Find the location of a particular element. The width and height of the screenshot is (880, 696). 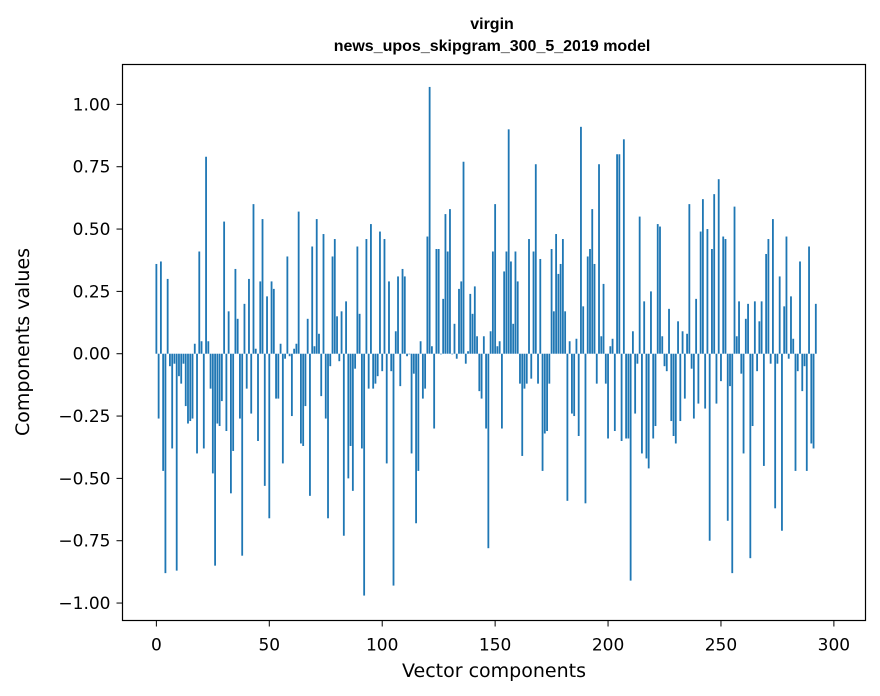

x-tick-label: 50 is located at coordinates (269, 646).